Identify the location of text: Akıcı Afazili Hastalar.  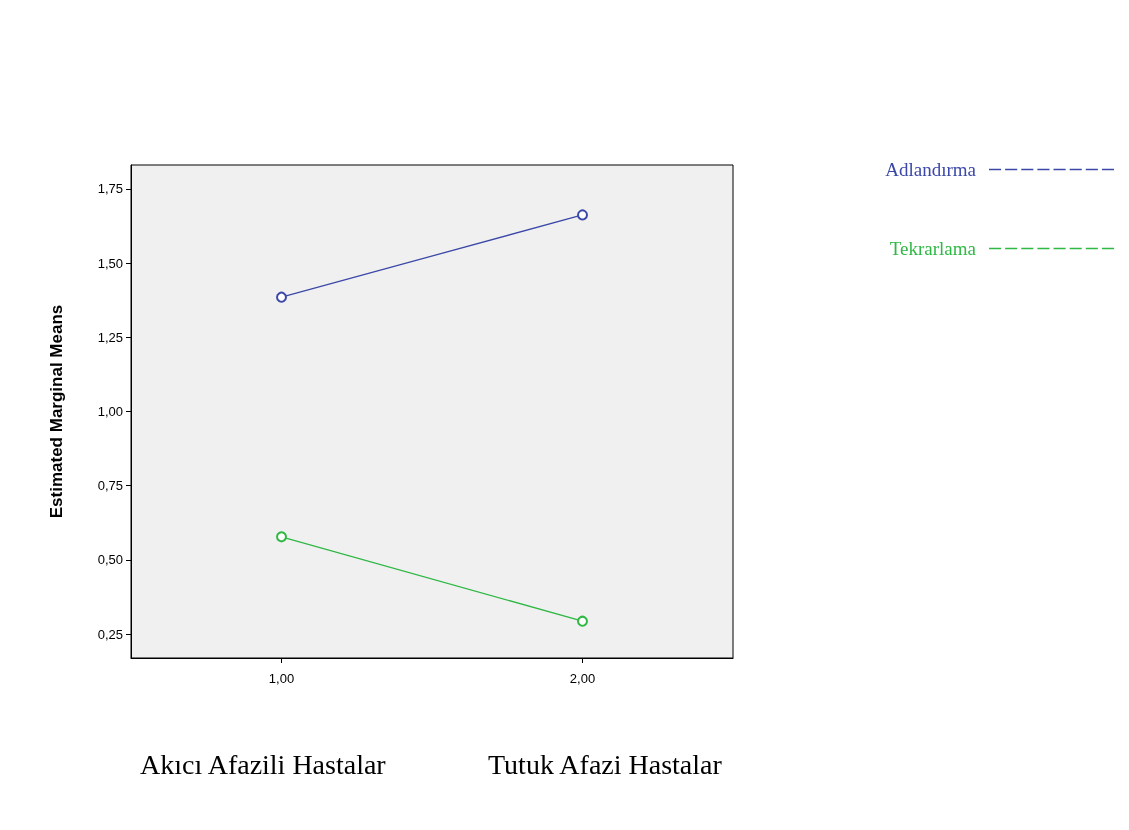
(263, 764).